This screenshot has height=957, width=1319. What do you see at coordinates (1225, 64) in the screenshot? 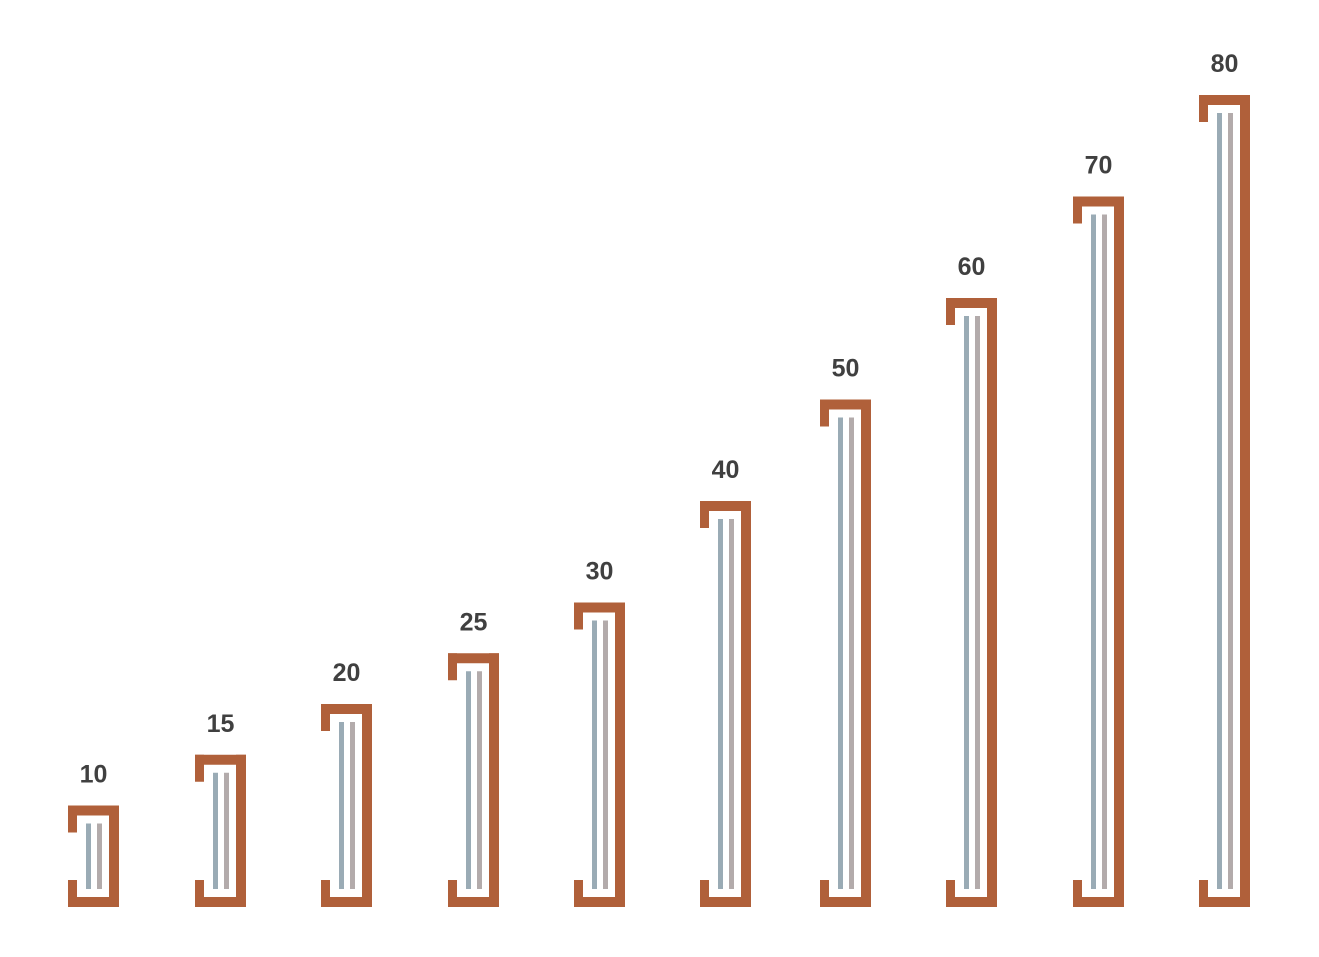
I see `data-label: 80` at bounding box center [1225, 64].